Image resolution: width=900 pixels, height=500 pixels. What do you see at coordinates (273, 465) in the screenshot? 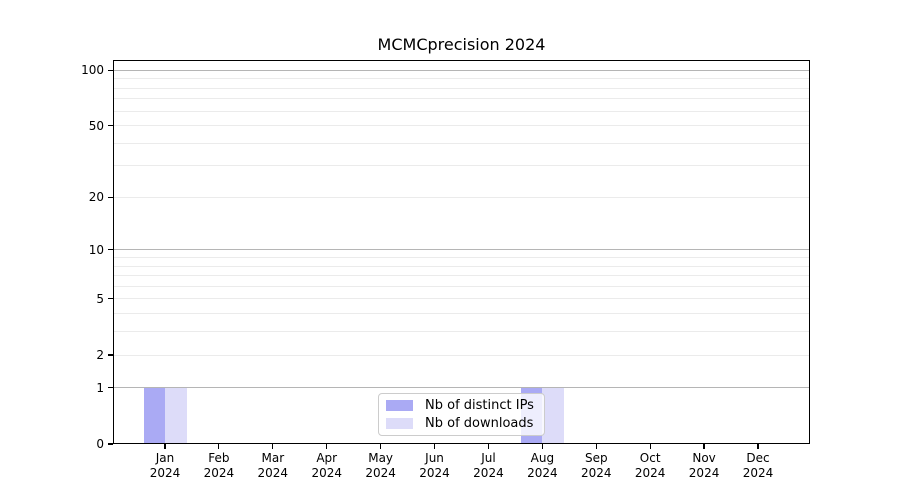
I see `x-tick-label: Mar 2024` at bounding box center [273, 465].